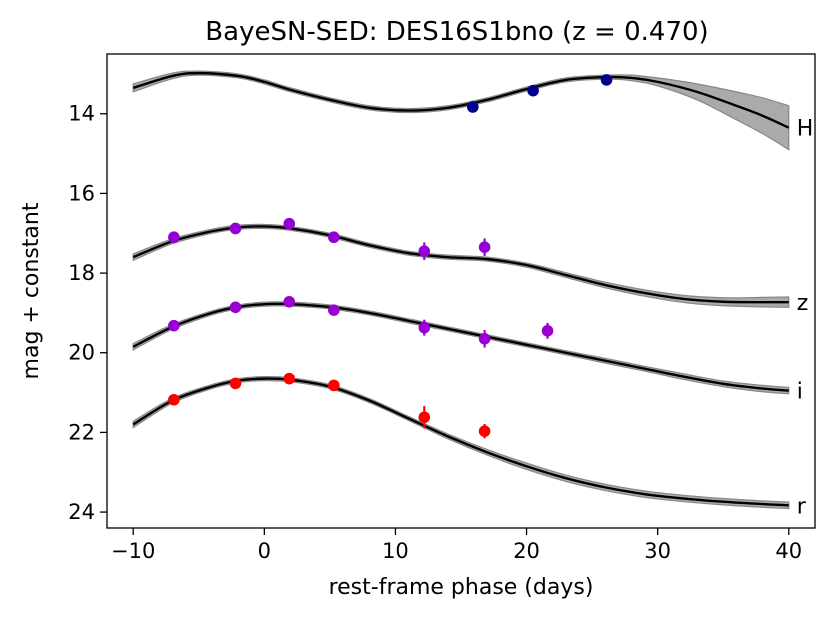 The width and height of the screenshot is (831, 617). I want to click on series-H: H, so click(473, 110).